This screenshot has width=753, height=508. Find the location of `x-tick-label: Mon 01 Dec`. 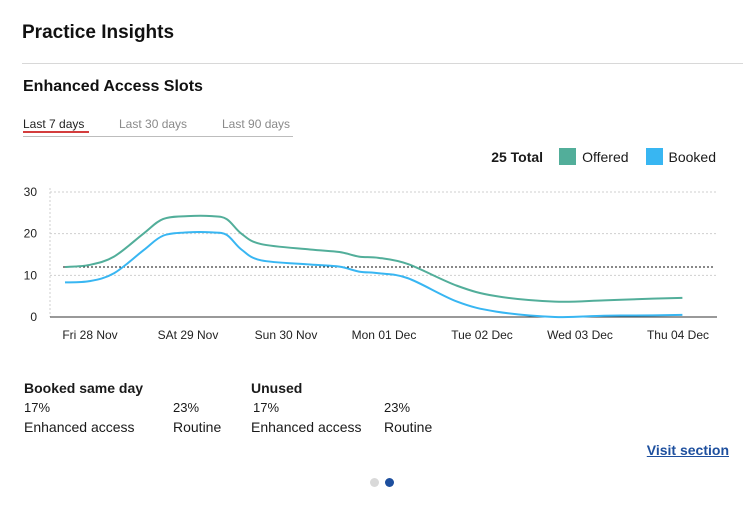

x-tick-label: Mon 01 Dec is located at coordinates (384, 335).